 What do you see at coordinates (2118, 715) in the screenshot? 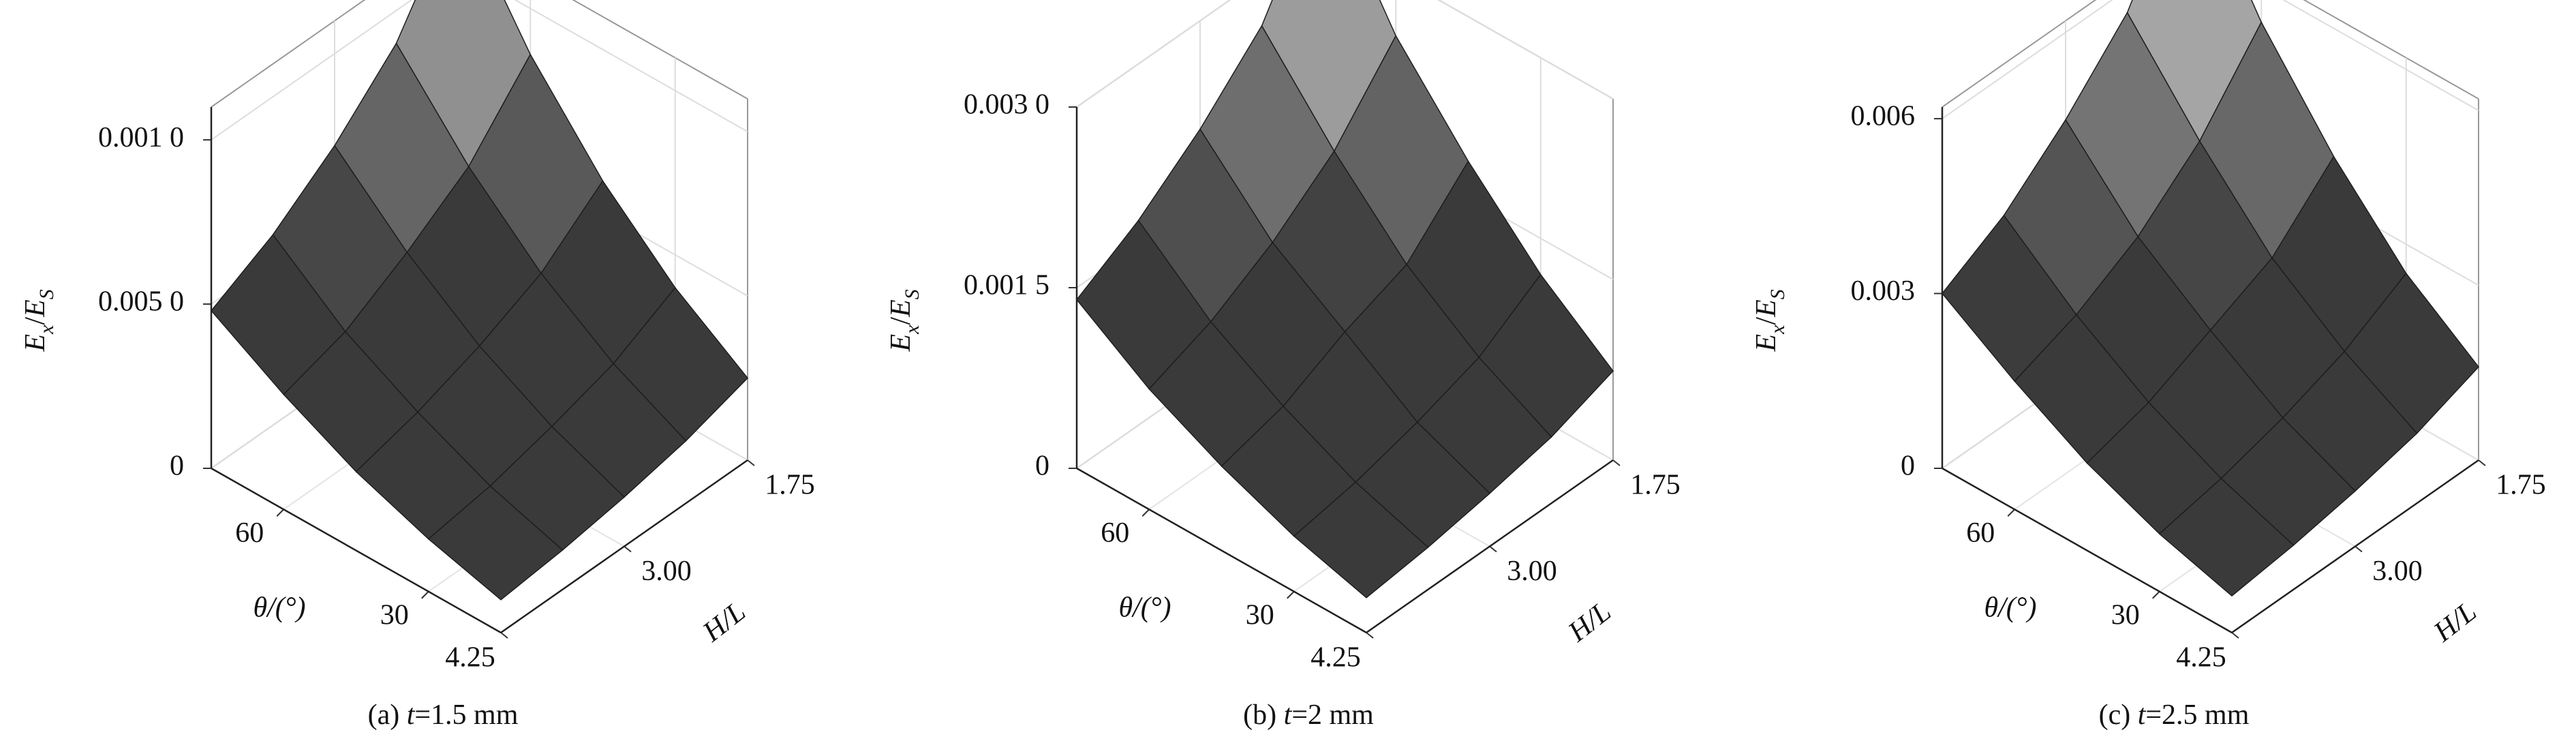
I see `caption-part: (c)` at bounding box center [2118, 715].